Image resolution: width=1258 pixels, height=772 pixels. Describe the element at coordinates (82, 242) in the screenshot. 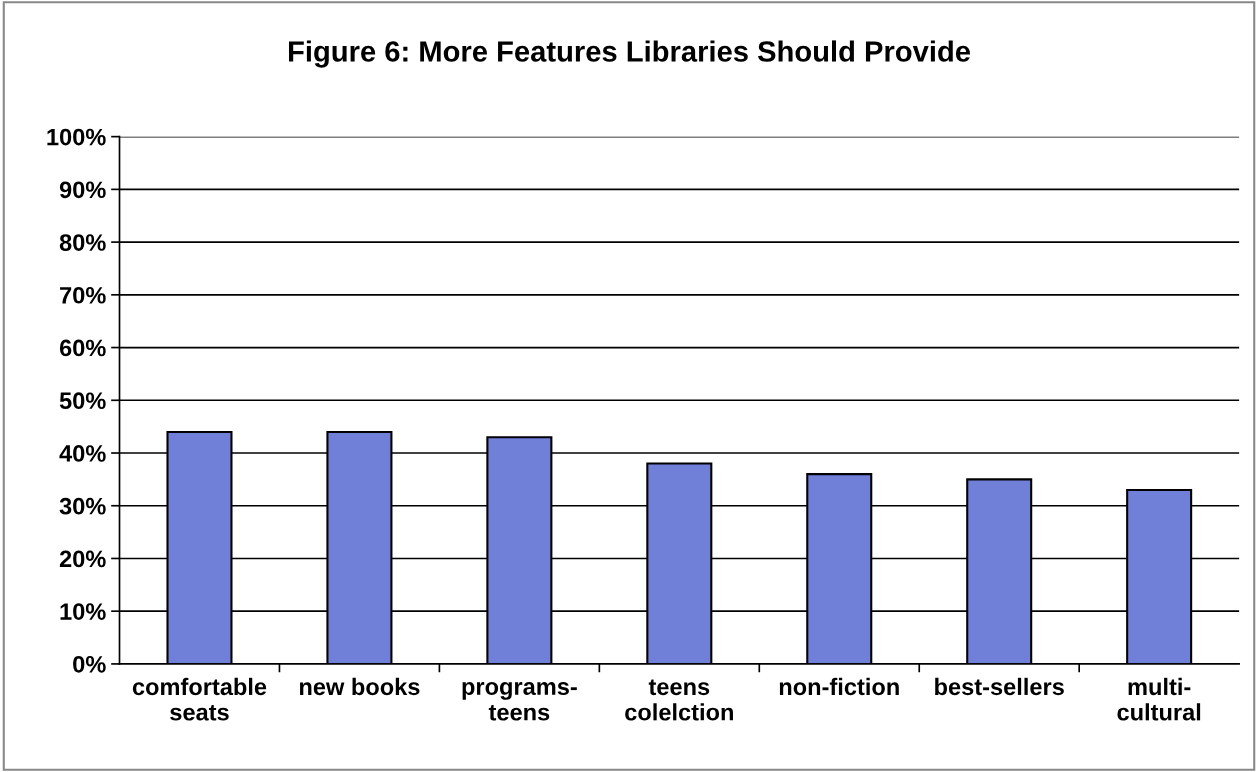

I see `y-tick-label: 80%` at that location.